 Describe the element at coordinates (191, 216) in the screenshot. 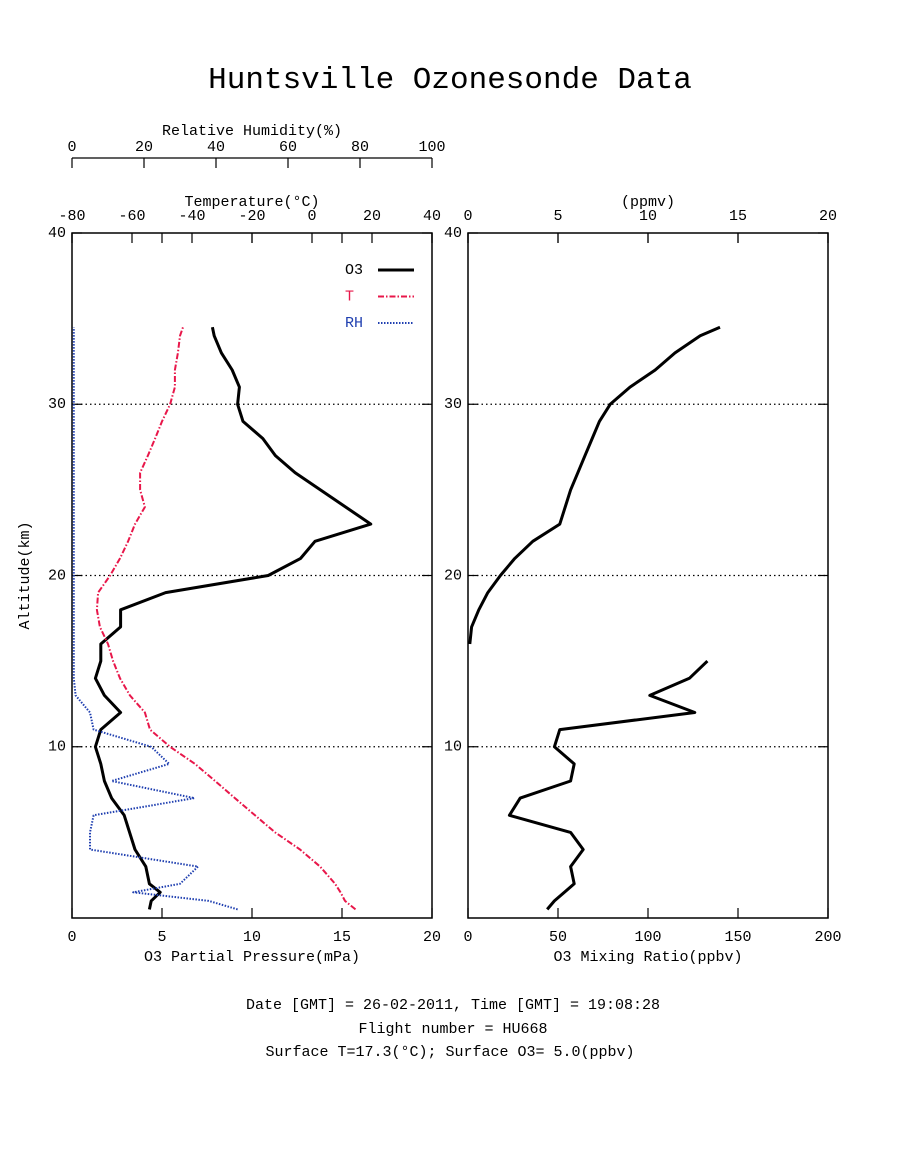

I see `x-tick-label: -40` at that location.